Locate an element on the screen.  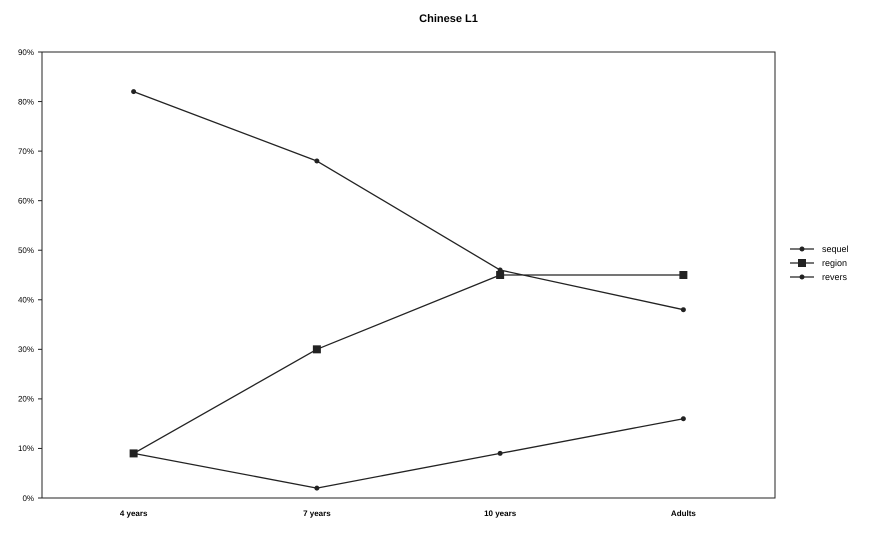
y-tick-label: 60% is located at coordinates (26, 201).